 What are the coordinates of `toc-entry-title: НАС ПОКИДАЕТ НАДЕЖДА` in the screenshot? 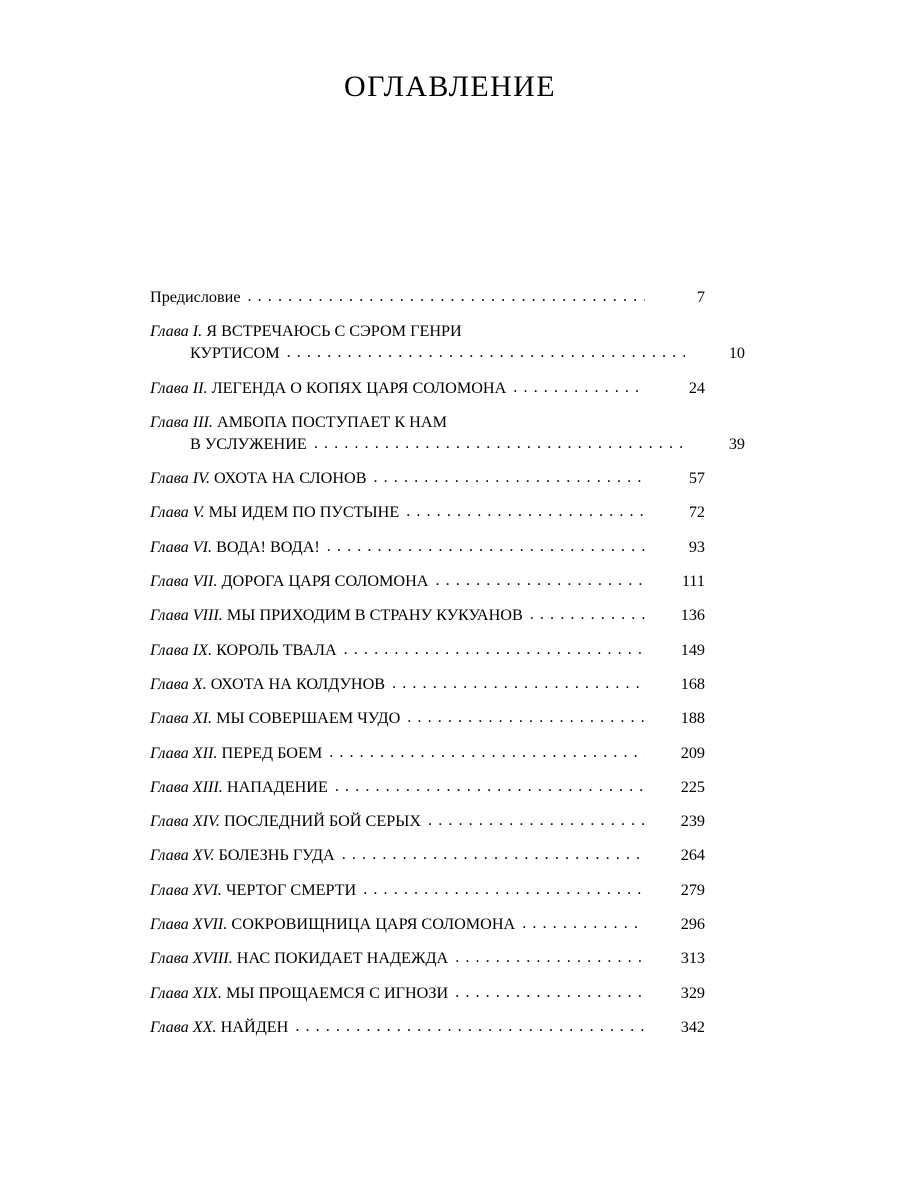 It's located at (342, 958).